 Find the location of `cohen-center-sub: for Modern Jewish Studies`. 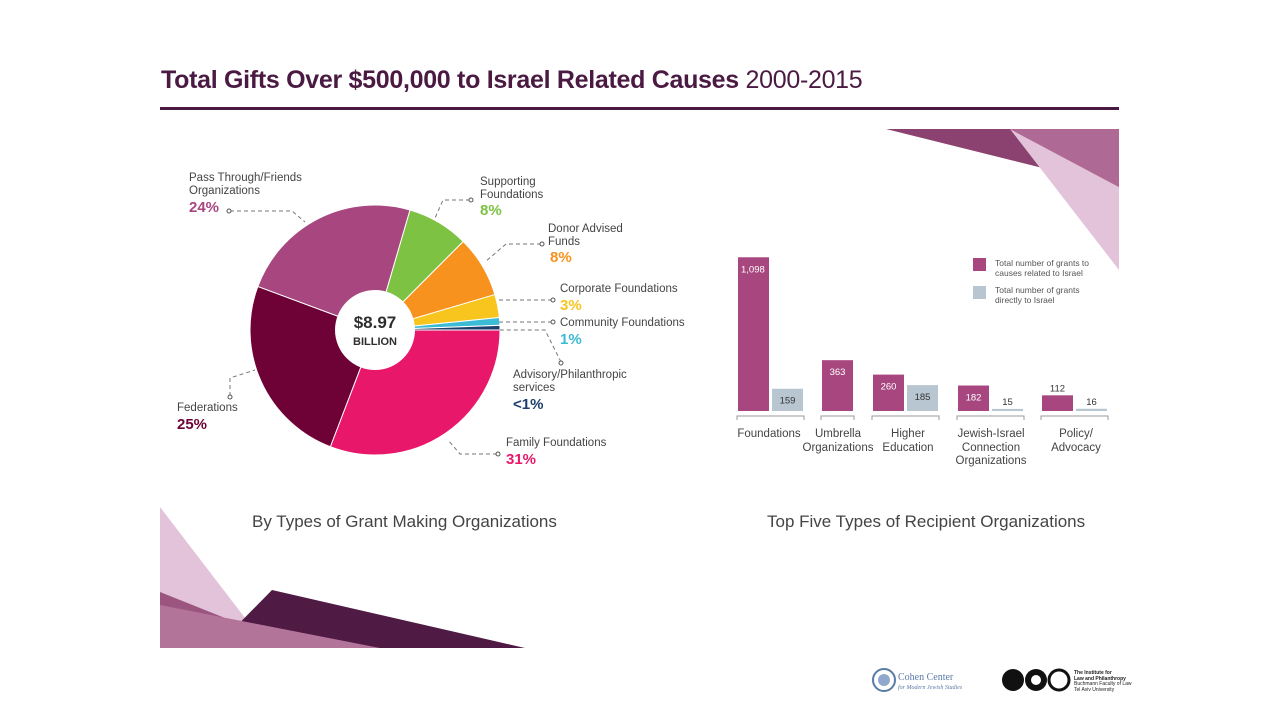

cohen-center-sub: for Modern Jewish Studies is located at coordinates (930, 688).